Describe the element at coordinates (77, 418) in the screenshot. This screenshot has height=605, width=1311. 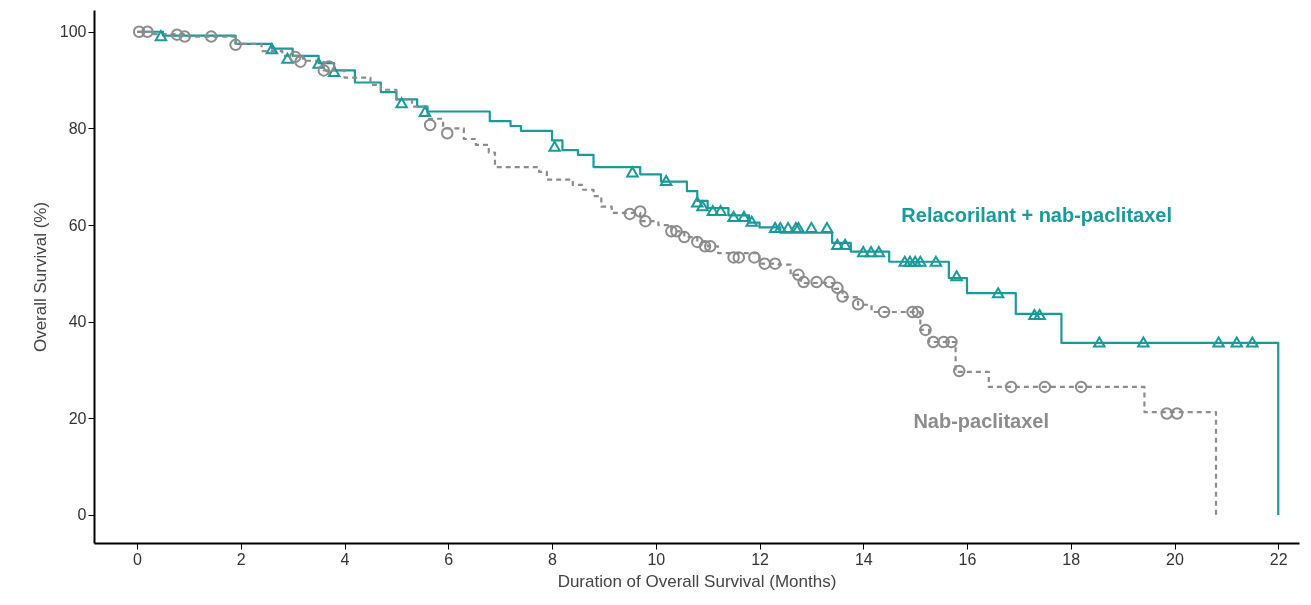
I see `y-tick-label: 20` at that location.